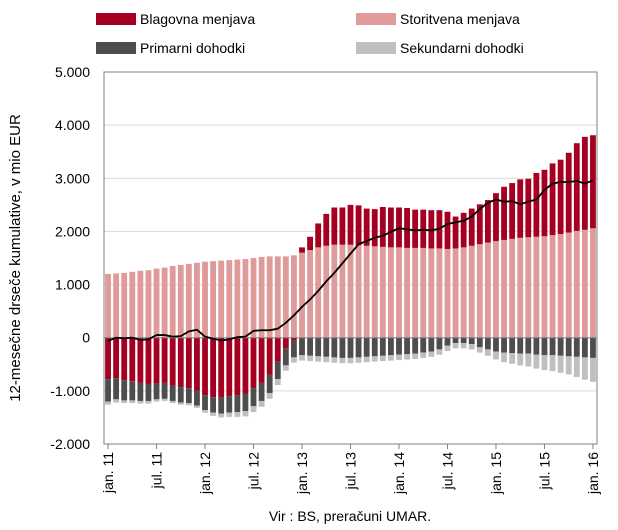 The height and width of the screenshot is (530, 618). I want to click on x-tick-label: jan. 15, so click(496, 473).